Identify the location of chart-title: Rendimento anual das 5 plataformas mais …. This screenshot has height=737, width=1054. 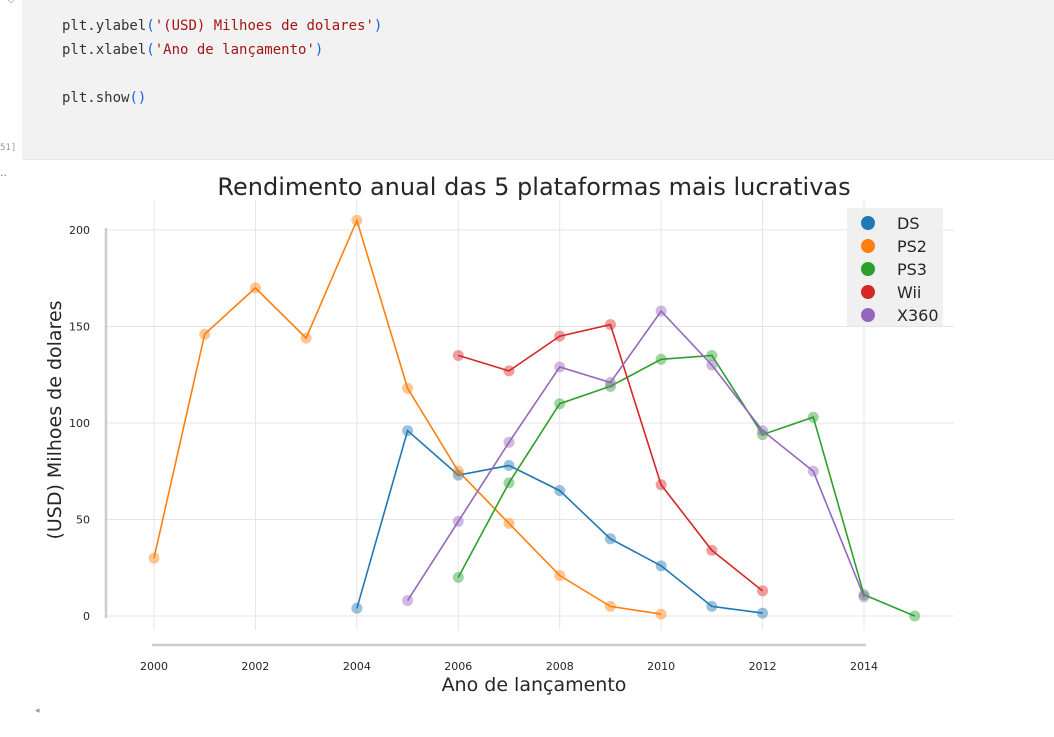
(533, 187).